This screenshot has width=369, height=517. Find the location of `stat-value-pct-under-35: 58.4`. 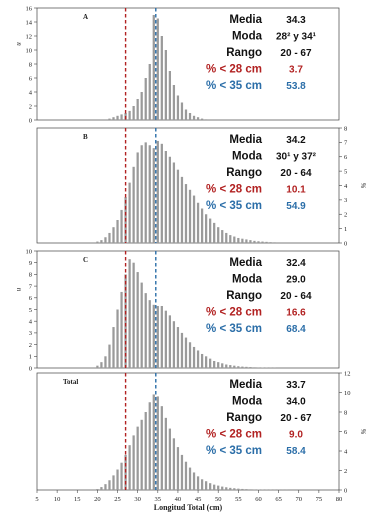

stat-value-pct-under-35: 58.4 is located at coordinates (296, 451).